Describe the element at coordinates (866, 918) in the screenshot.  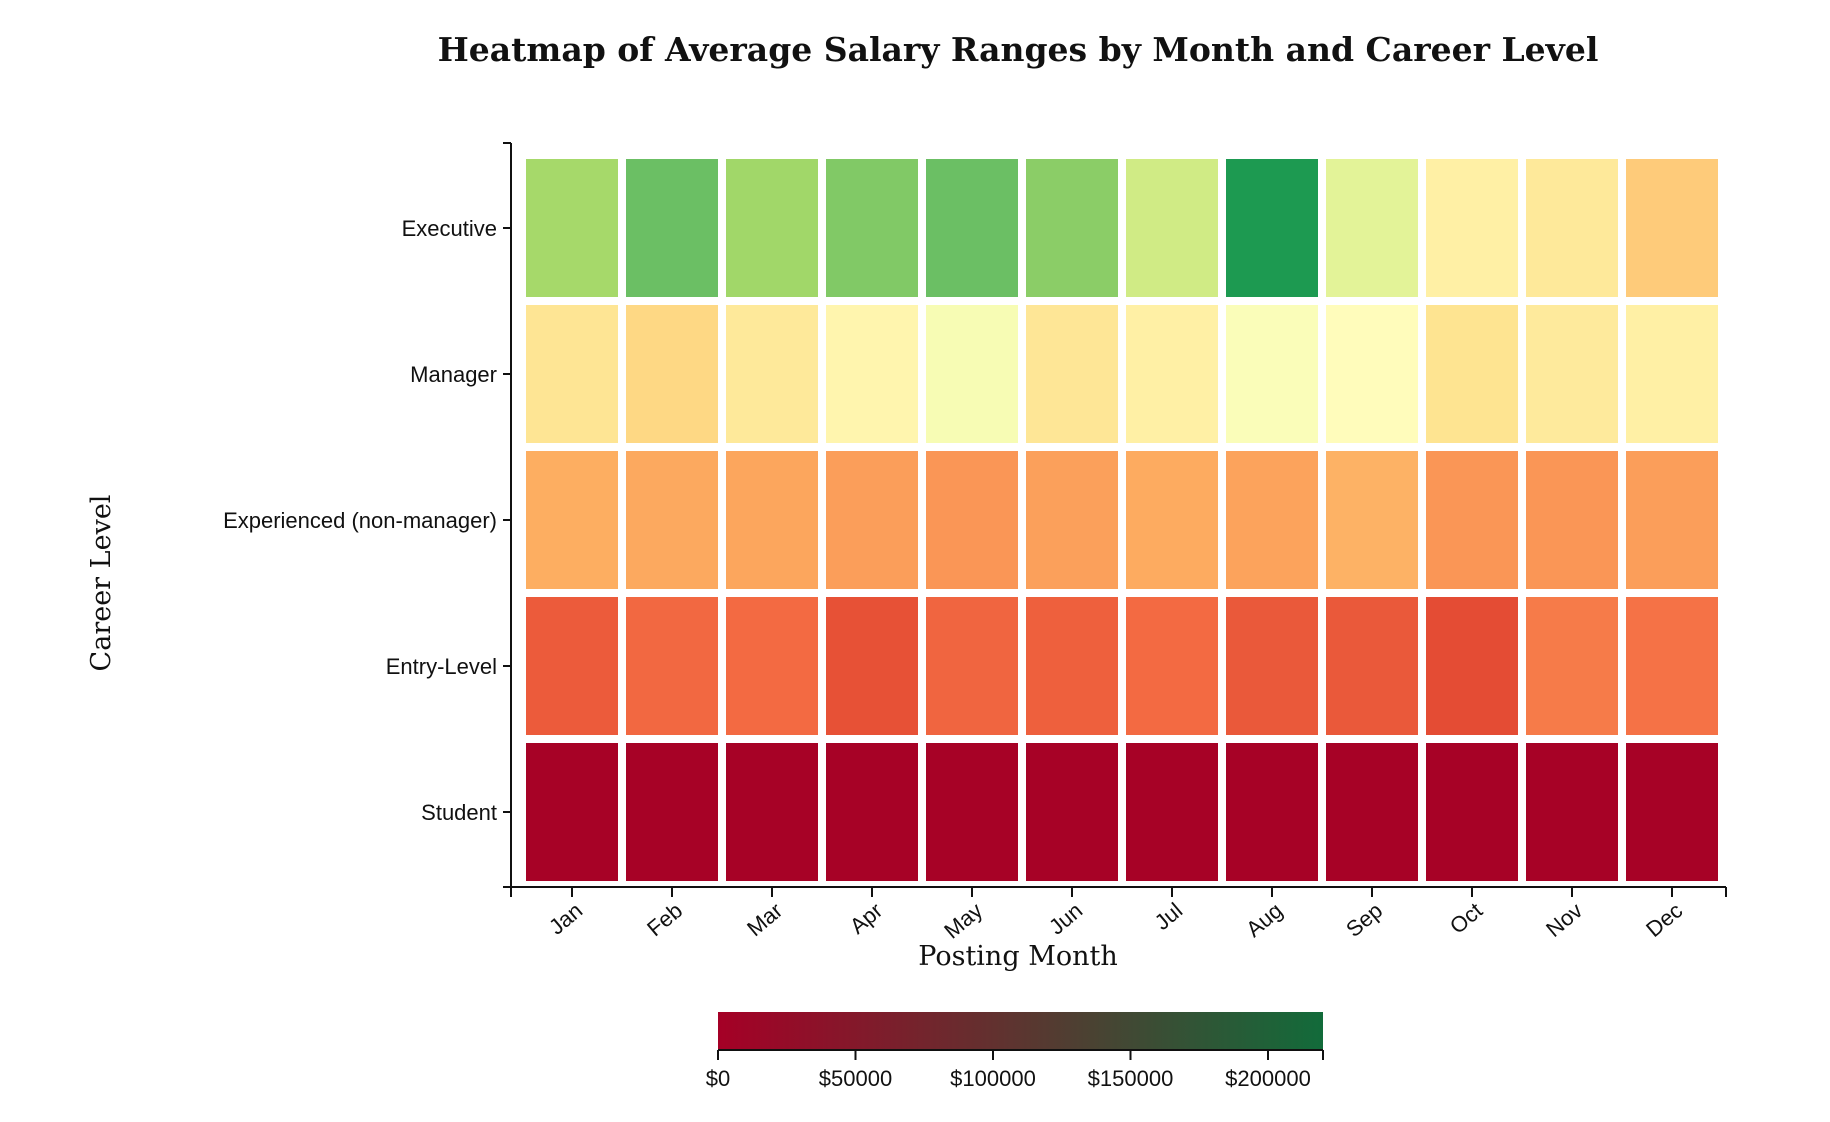
I see `x-tick-label: Apr` at that location.